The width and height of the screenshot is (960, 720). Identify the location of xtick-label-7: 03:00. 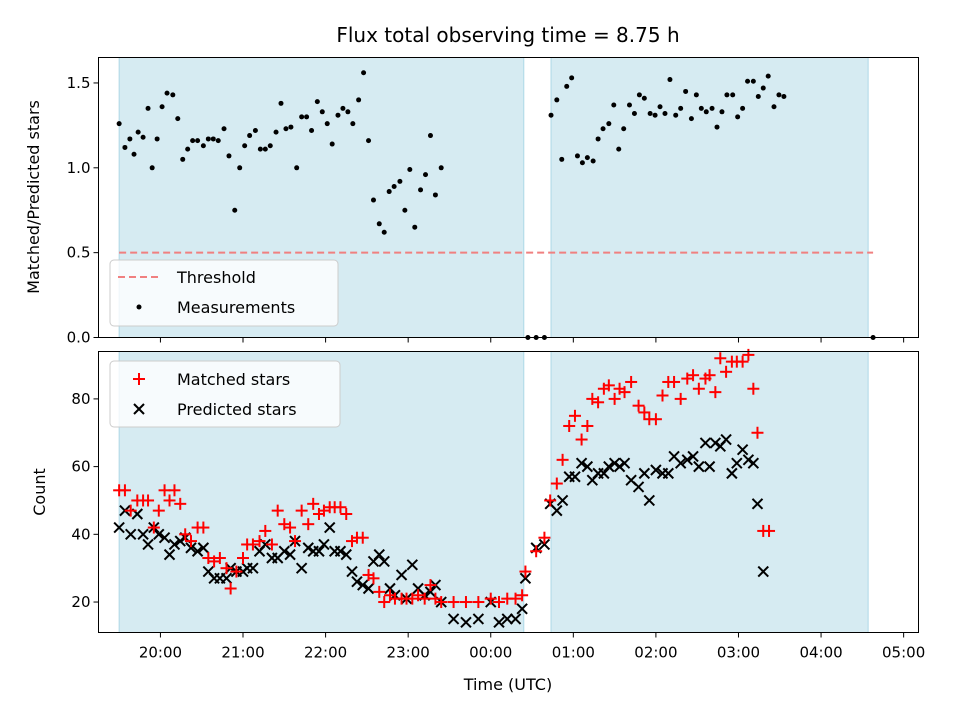
(738, 653).